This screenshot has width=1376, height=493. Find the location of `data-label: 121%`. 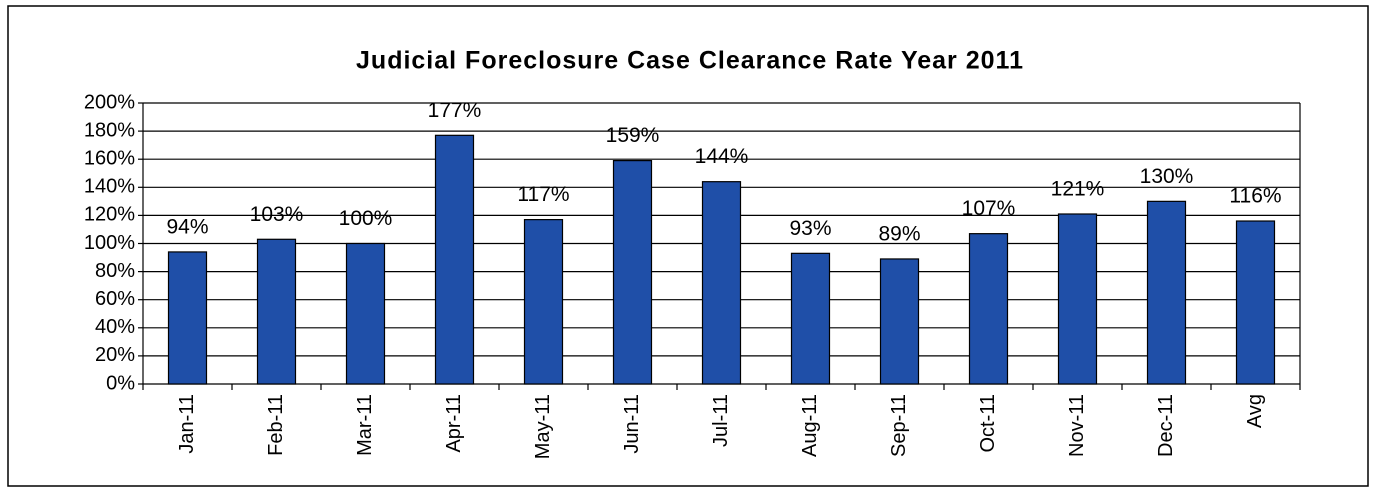

data-label: 121% is located at coordinates (1078, 189).